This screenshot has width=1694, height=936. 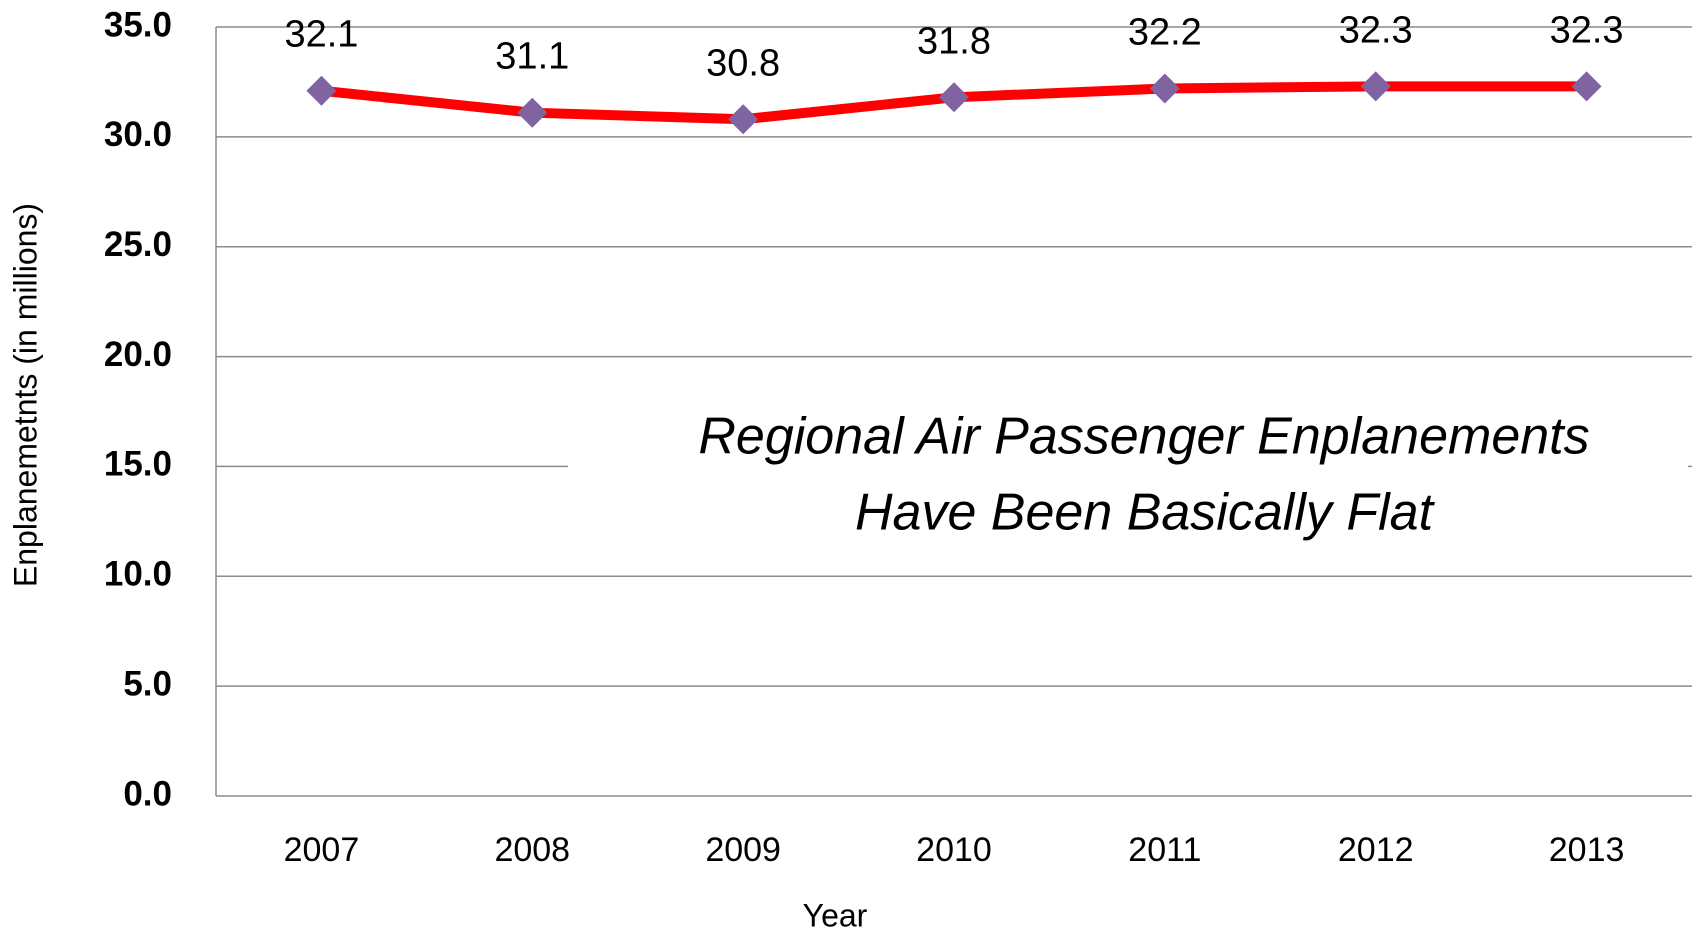 What do you see at coordinates (138, 244) in the screenshot?
I see `y-tick-label: 25.0` at bounding box center [138, 244].